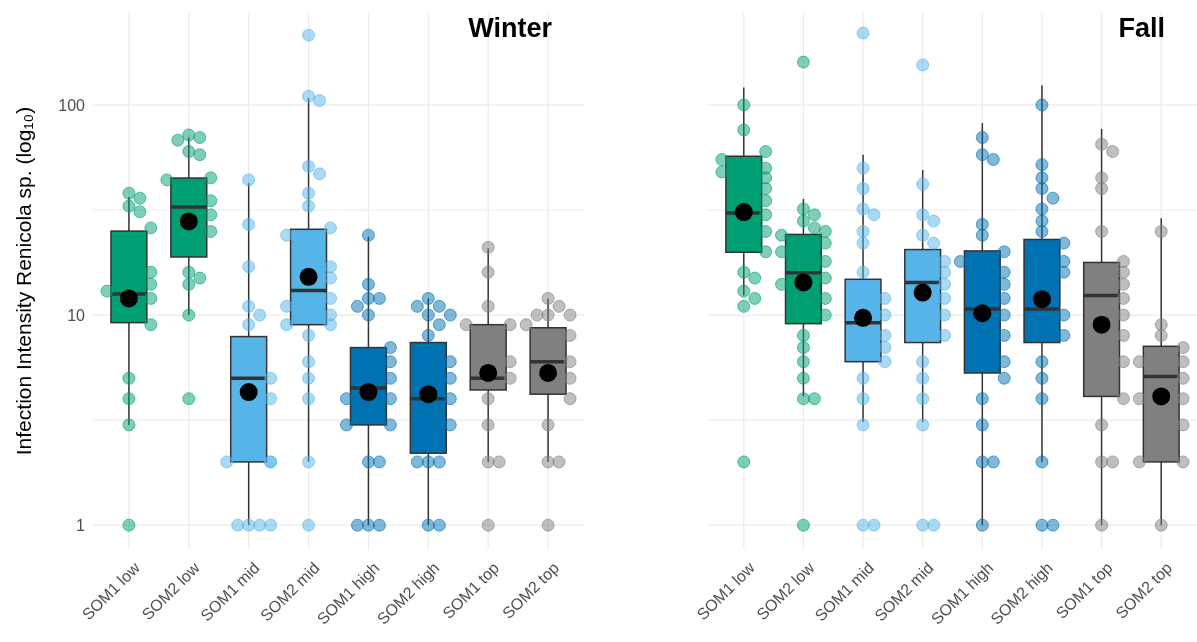  What do you see at coordinates (72, 105) in the screenshot?
I see `y-tick-label: 100` at bounding box center [72, 105].